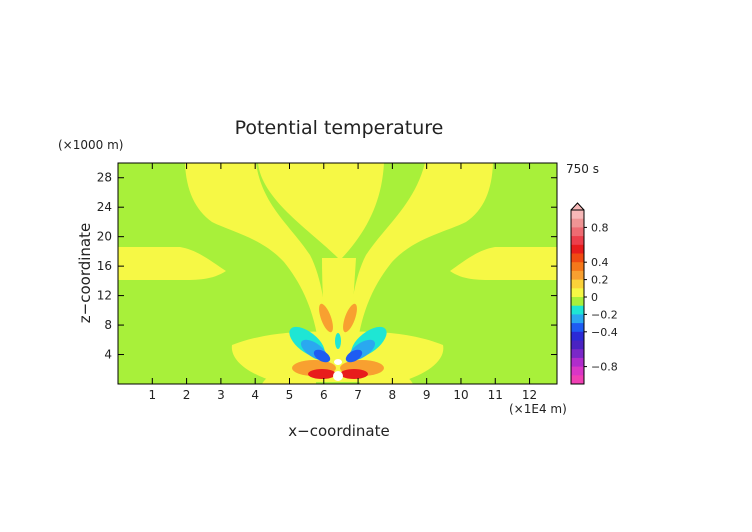  What do you see at coordinates (503, 263) in the screenshot?
I see `region-right-lobe` at bounding box center [503, 263].